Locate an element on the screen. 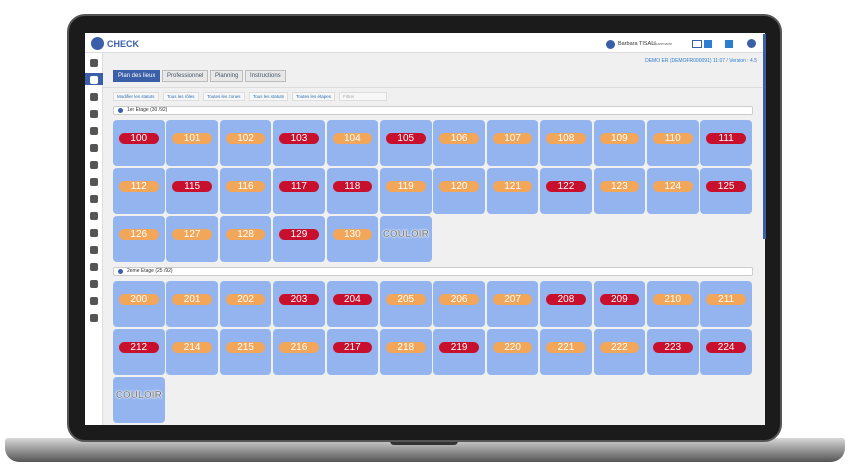  room-tile: 109 is located at coordinates (619, 143).